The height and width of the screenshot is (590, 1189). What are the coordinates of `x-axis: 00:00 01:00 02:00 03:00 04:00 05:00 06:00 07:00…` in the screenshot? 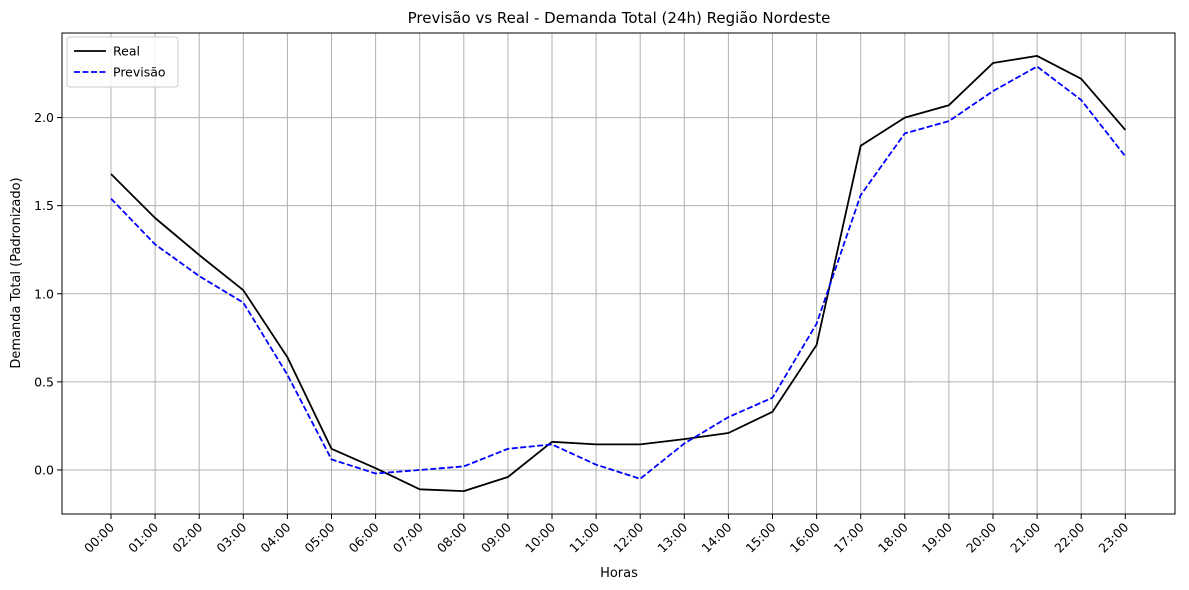 It's located at (606, 535).